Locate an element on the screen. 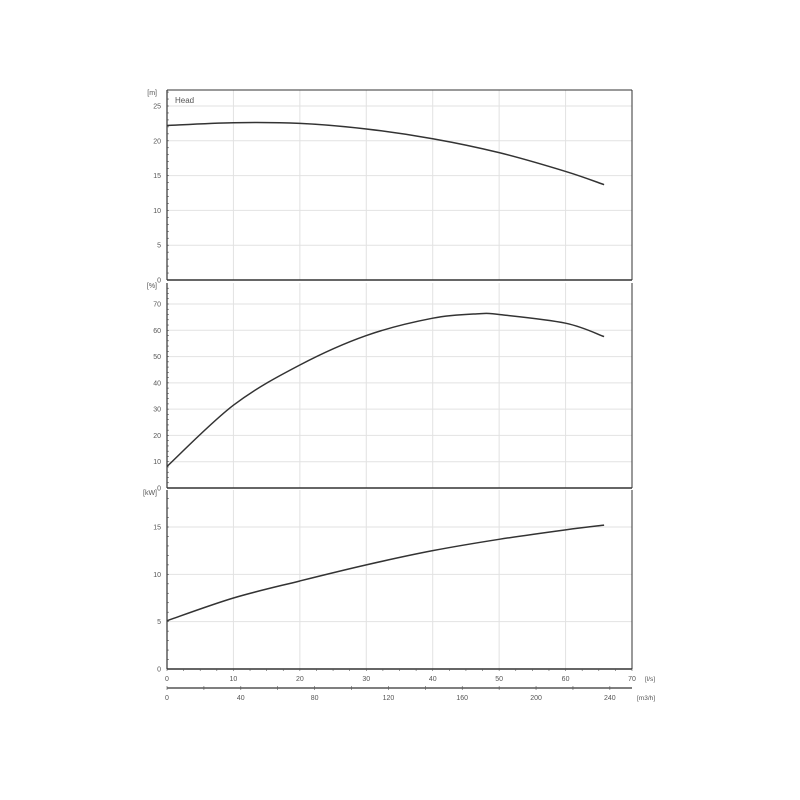 The image size is (800, 800). secondary-x-tick-label: 200 is located at coordinates (536, 698).